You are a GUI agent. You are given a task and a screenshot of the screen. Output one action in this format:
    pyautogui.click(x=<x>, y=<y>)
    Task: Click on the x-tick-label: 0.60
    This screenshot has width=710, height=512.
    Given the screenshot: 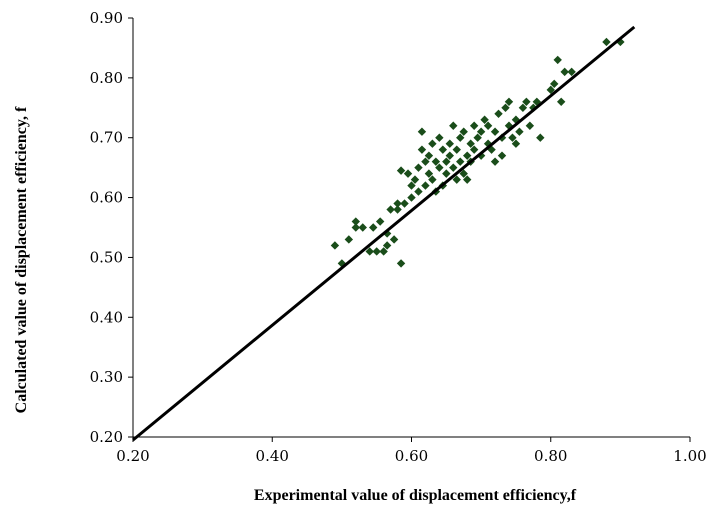 What is the action you would take?
    pyautogui.click(x=411, y=456)
    